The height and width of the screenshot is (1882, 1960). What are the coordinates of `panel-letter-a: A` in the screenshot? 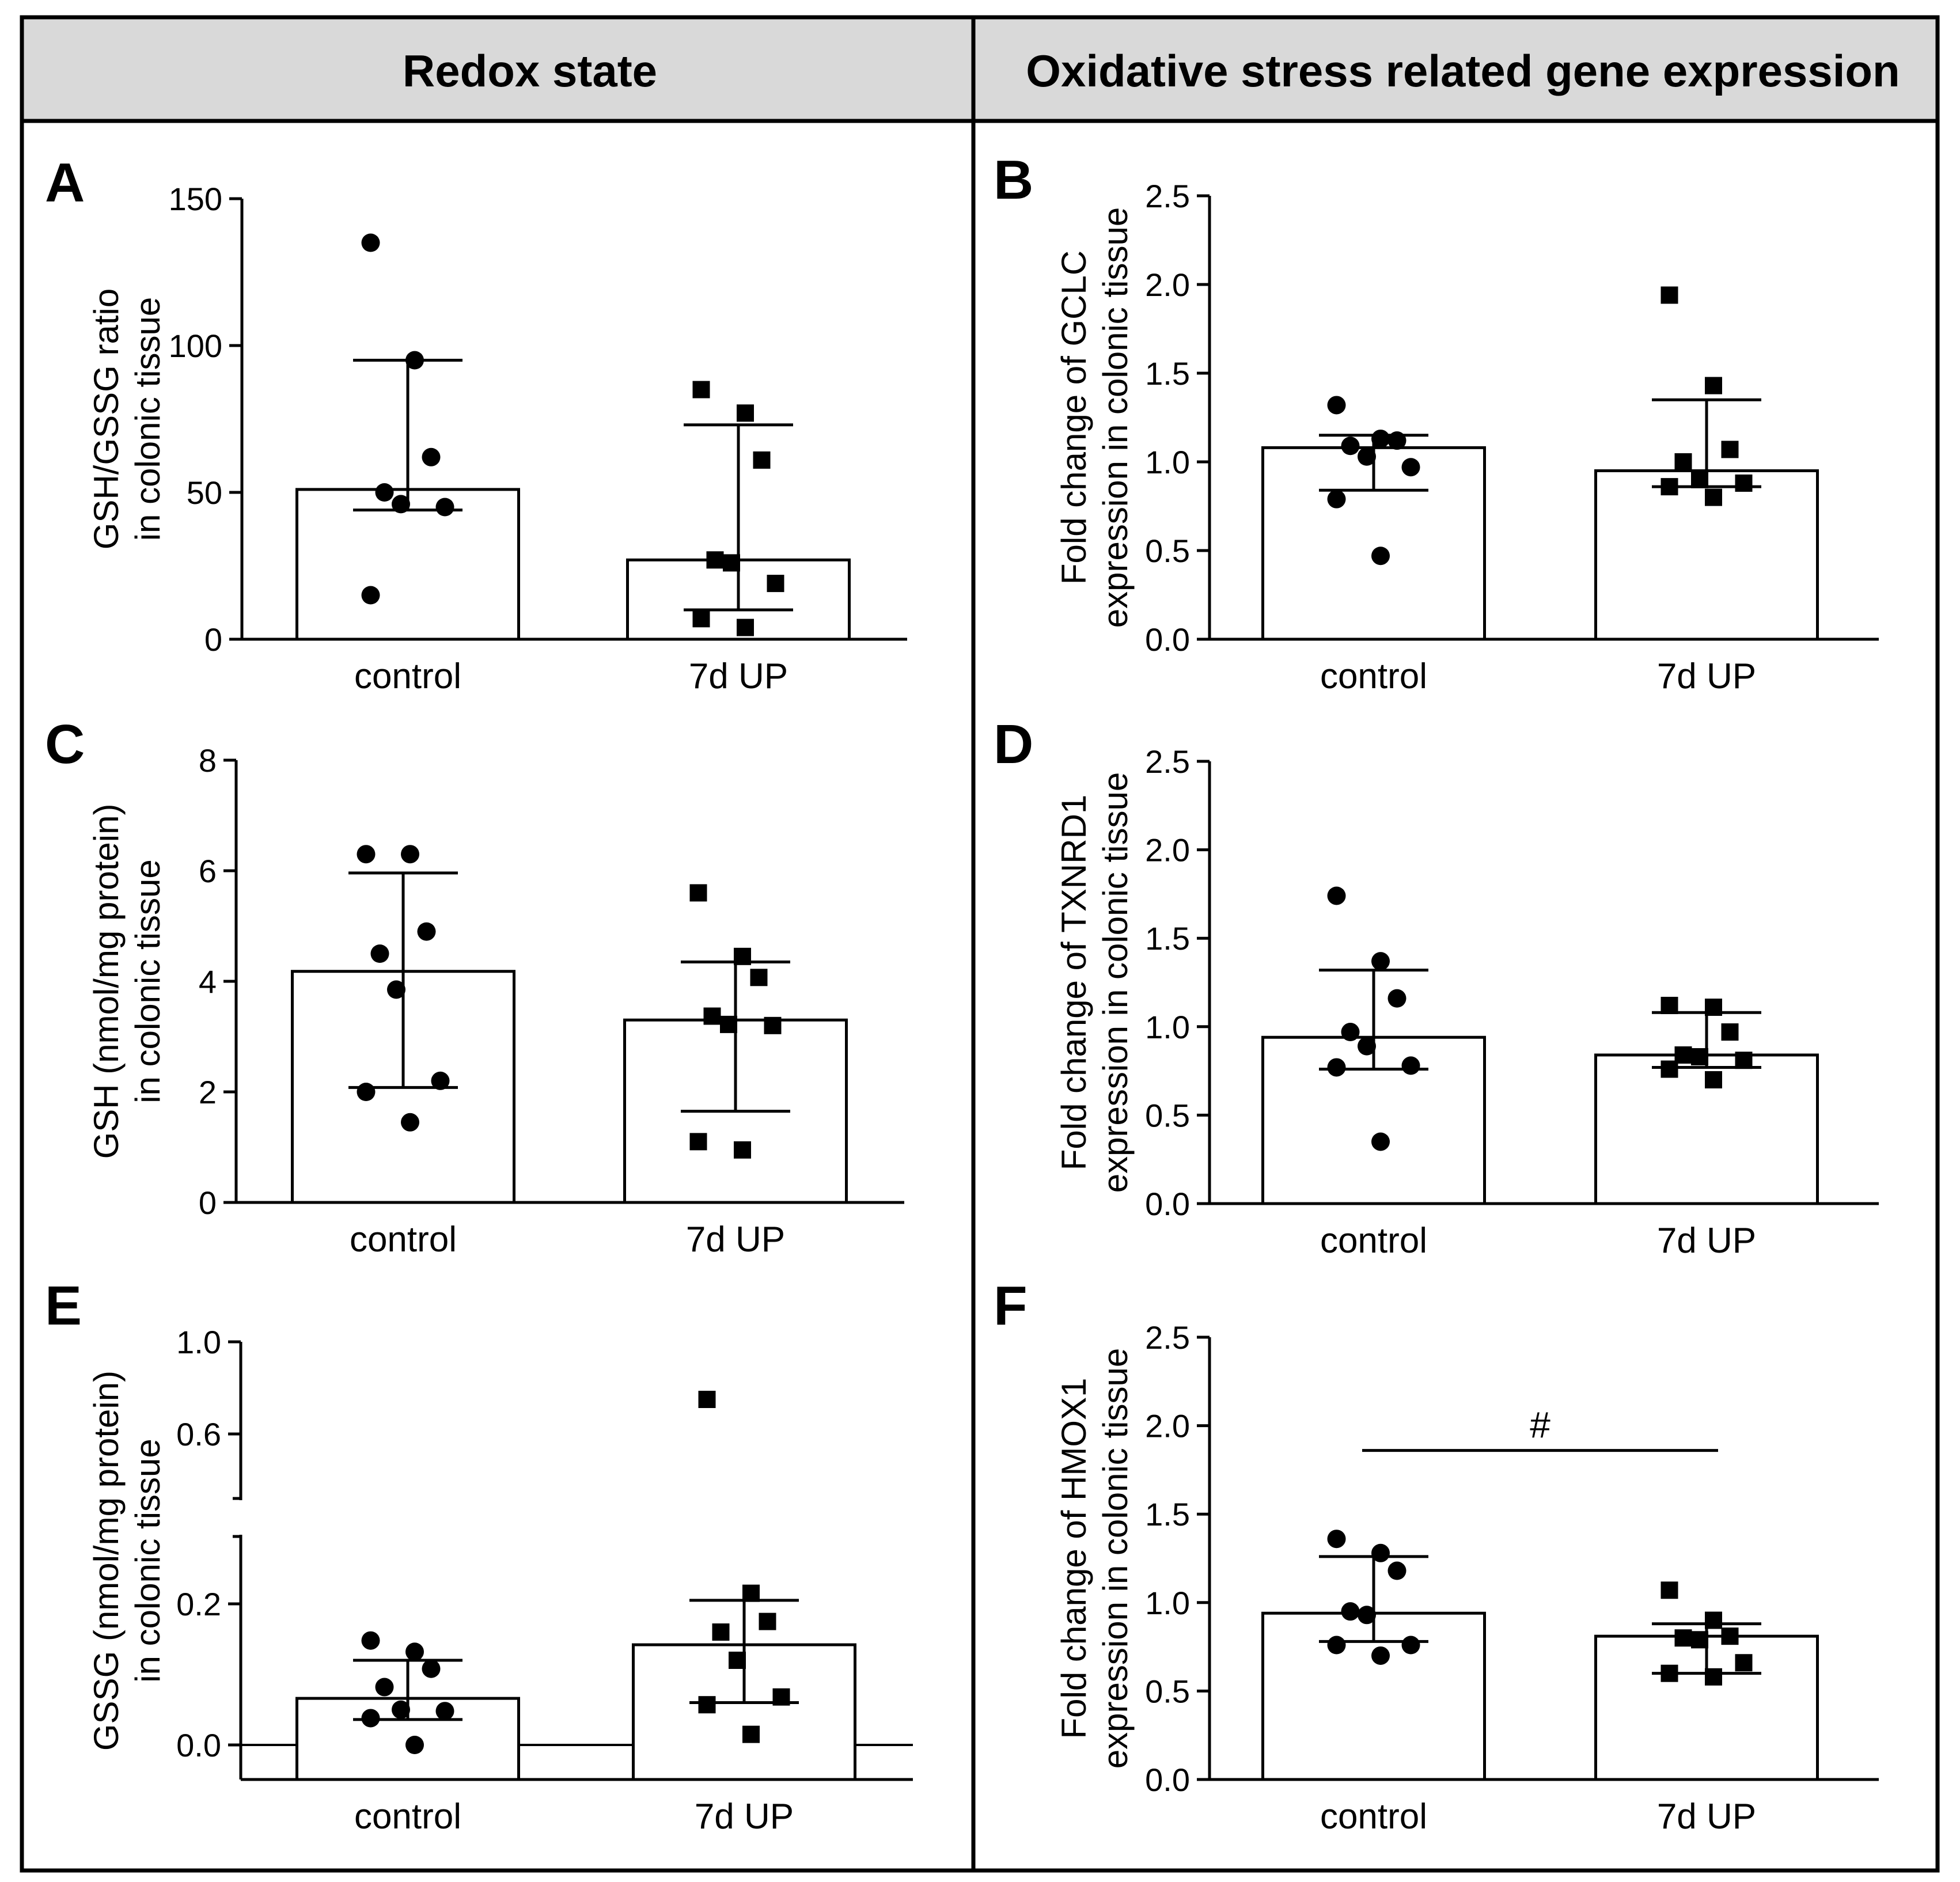 It's located at (65, 183).